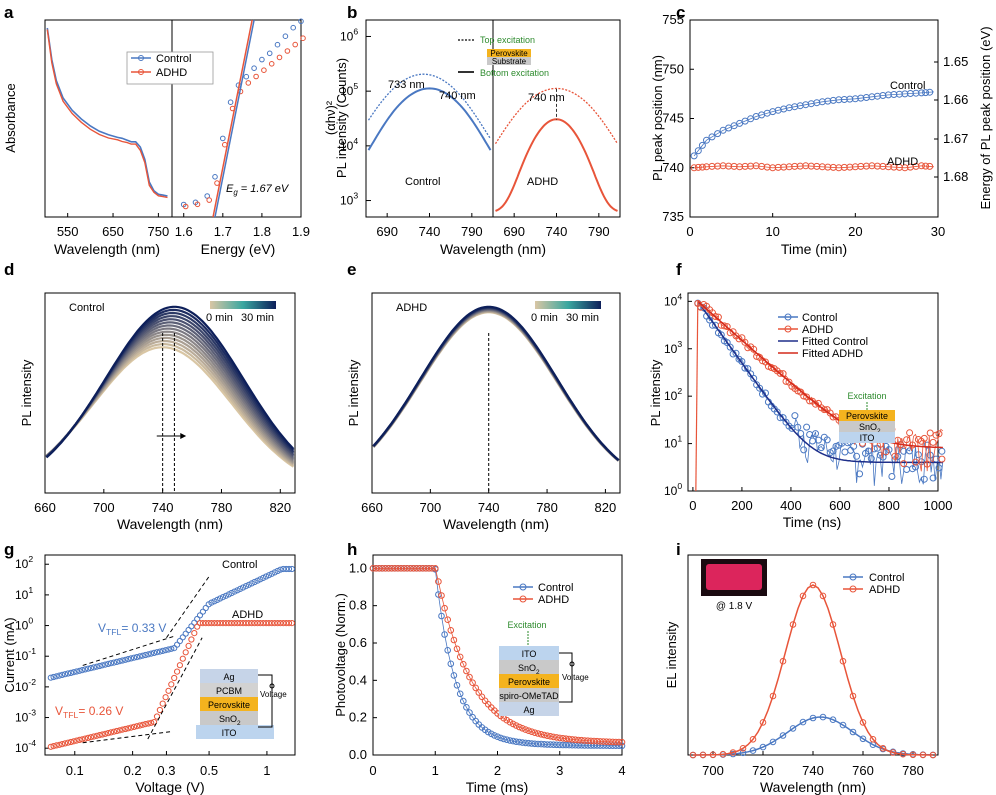 Image resolution: width=996 pixels, height=795 pixels. I want to click on panel-b-xtick-label: 740, so click(430, 231).